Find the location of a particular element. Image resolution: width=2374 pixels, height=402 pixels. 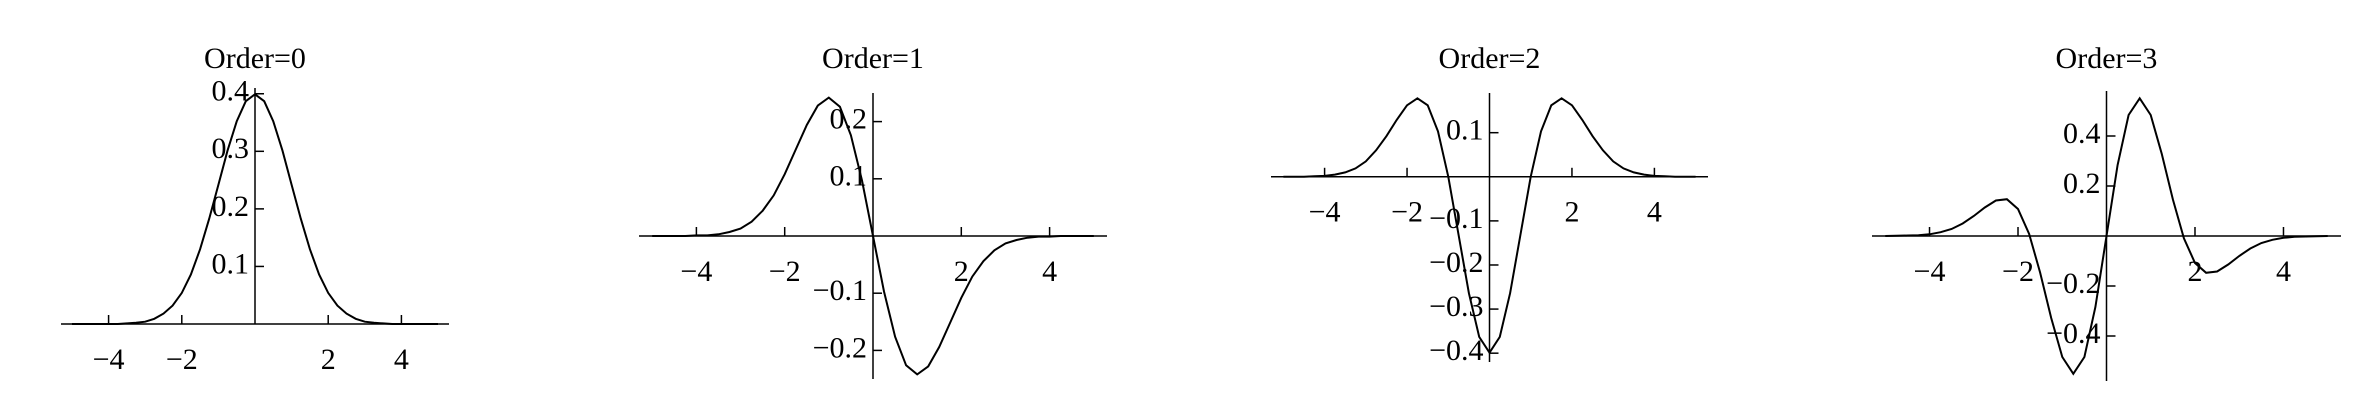

chart-title: Order=2 is located at coordinates (1490, 58).